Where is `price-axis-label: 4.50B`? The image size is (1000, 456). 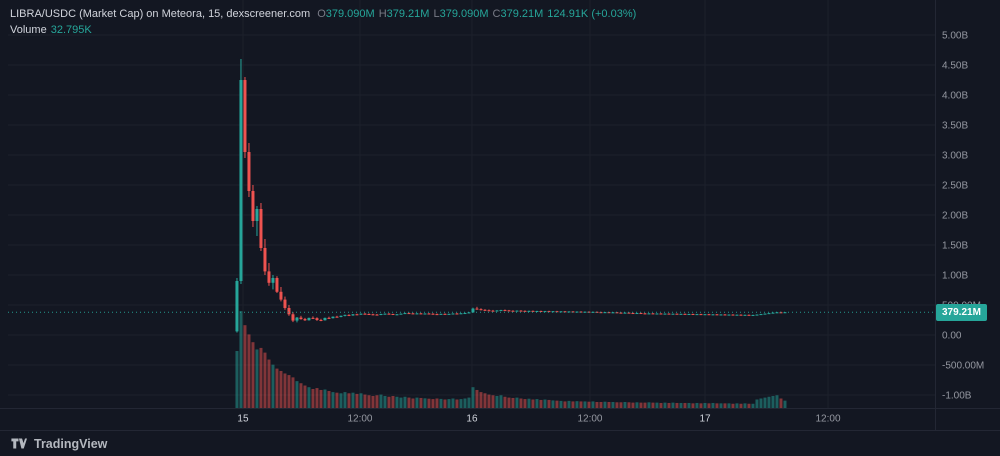
price-axis-label: 4.50B is located at coordinates (955, 66).